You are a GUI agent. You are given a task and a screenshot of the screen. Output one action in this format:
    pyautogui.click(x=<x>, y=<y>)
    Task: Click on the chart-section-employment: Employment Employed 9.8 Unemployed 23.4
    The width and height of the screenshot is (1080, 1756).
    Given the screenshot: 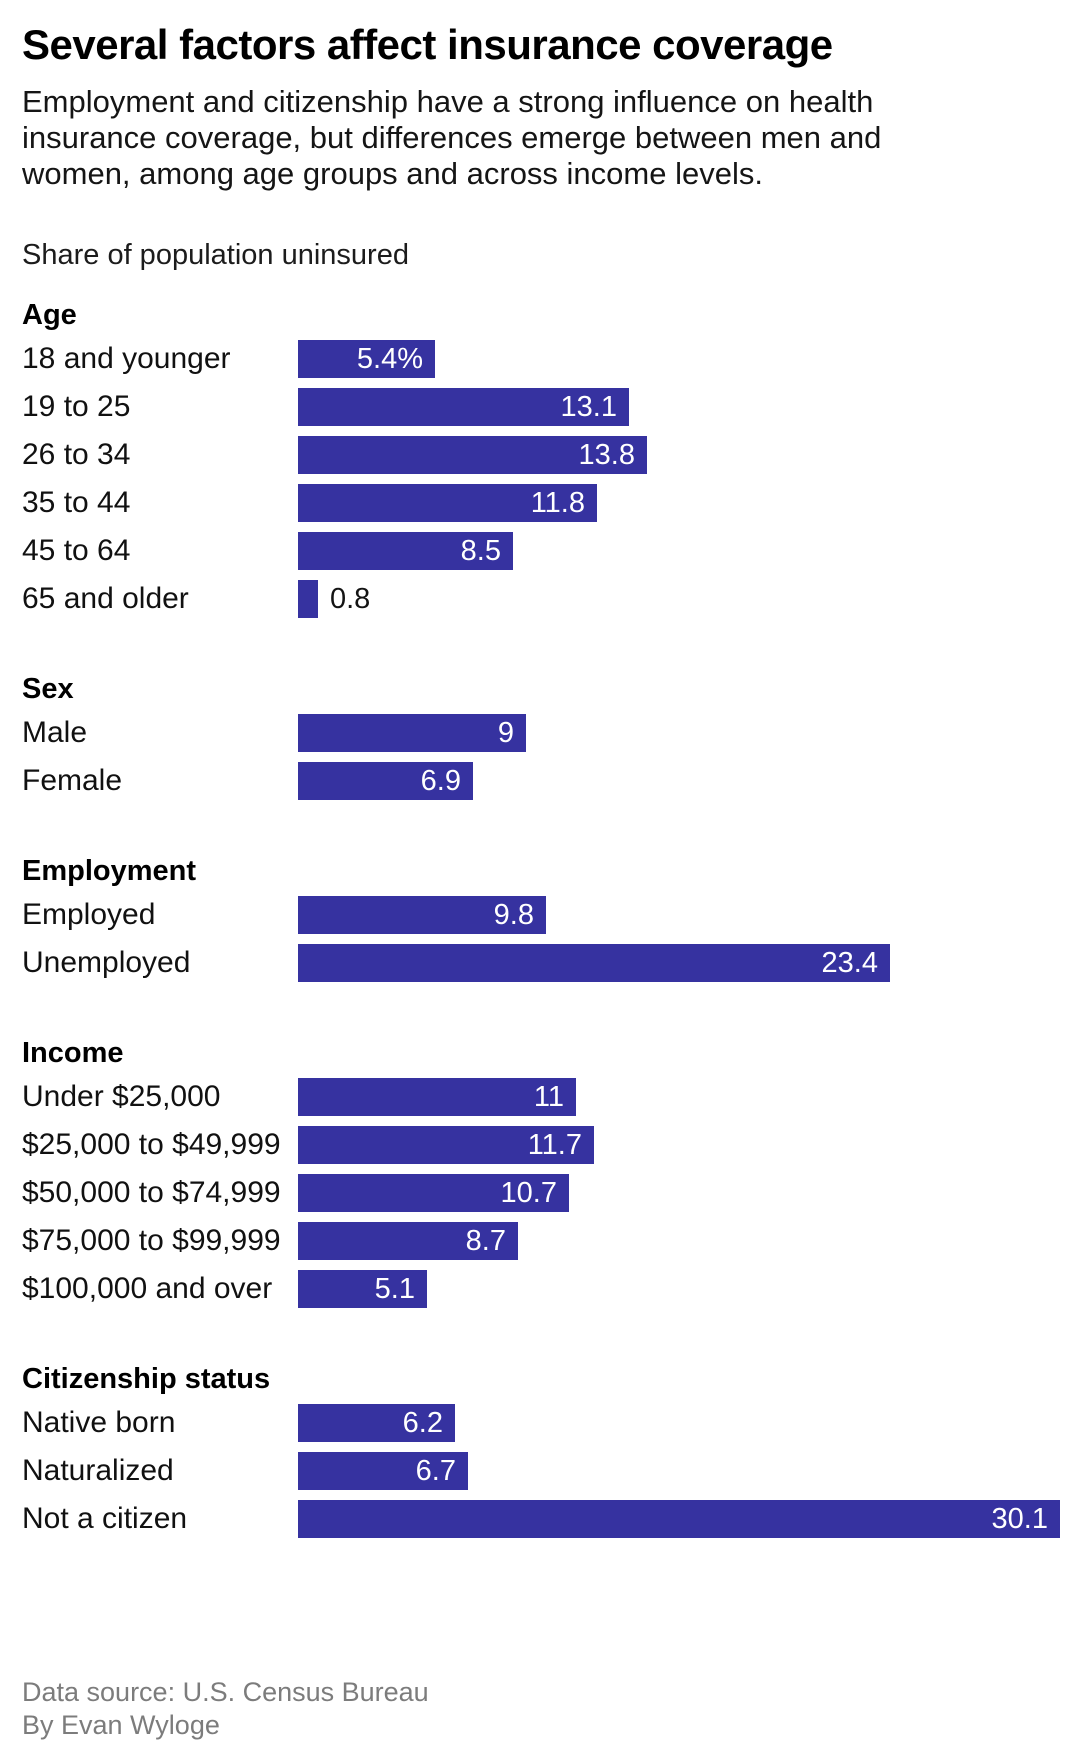 What is the action you would take?
    pyautogui.click(x=541, y=918)
    